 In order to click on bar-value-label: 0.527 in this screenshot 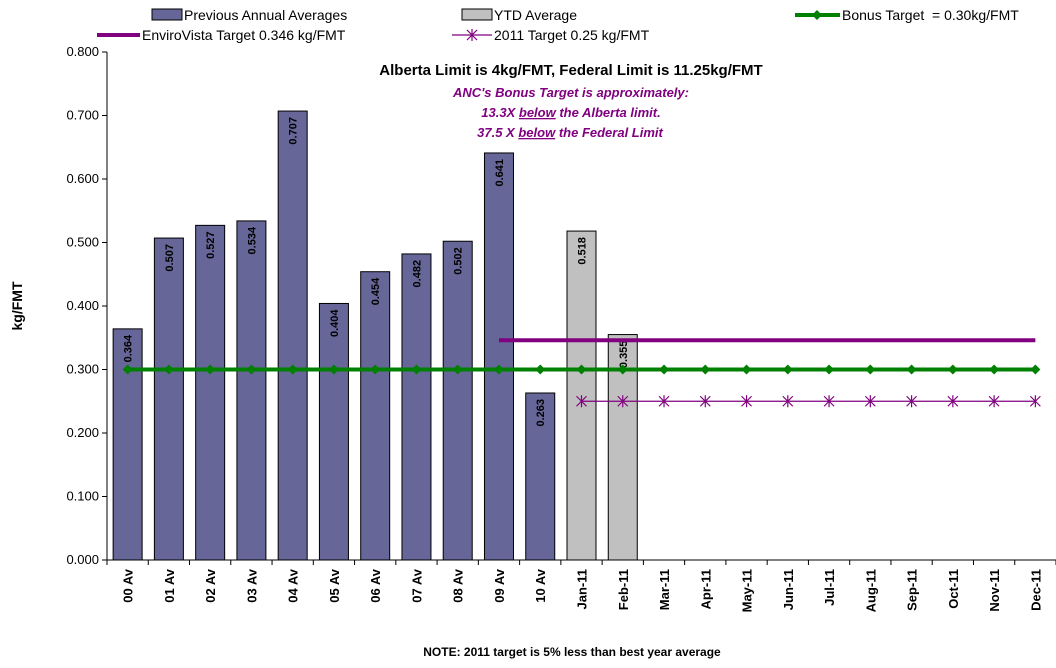, I will do `click(211, 245)`.